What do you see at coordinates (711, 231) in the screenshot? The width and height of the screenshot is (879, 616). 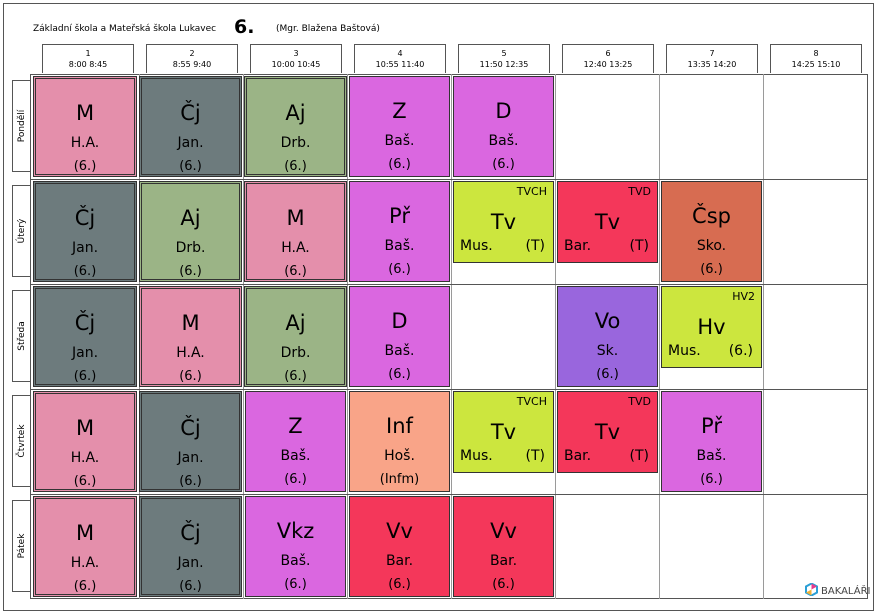 I see `lesson-cell: Čsp Sko. (6.)` at bounding box center [711, 231].